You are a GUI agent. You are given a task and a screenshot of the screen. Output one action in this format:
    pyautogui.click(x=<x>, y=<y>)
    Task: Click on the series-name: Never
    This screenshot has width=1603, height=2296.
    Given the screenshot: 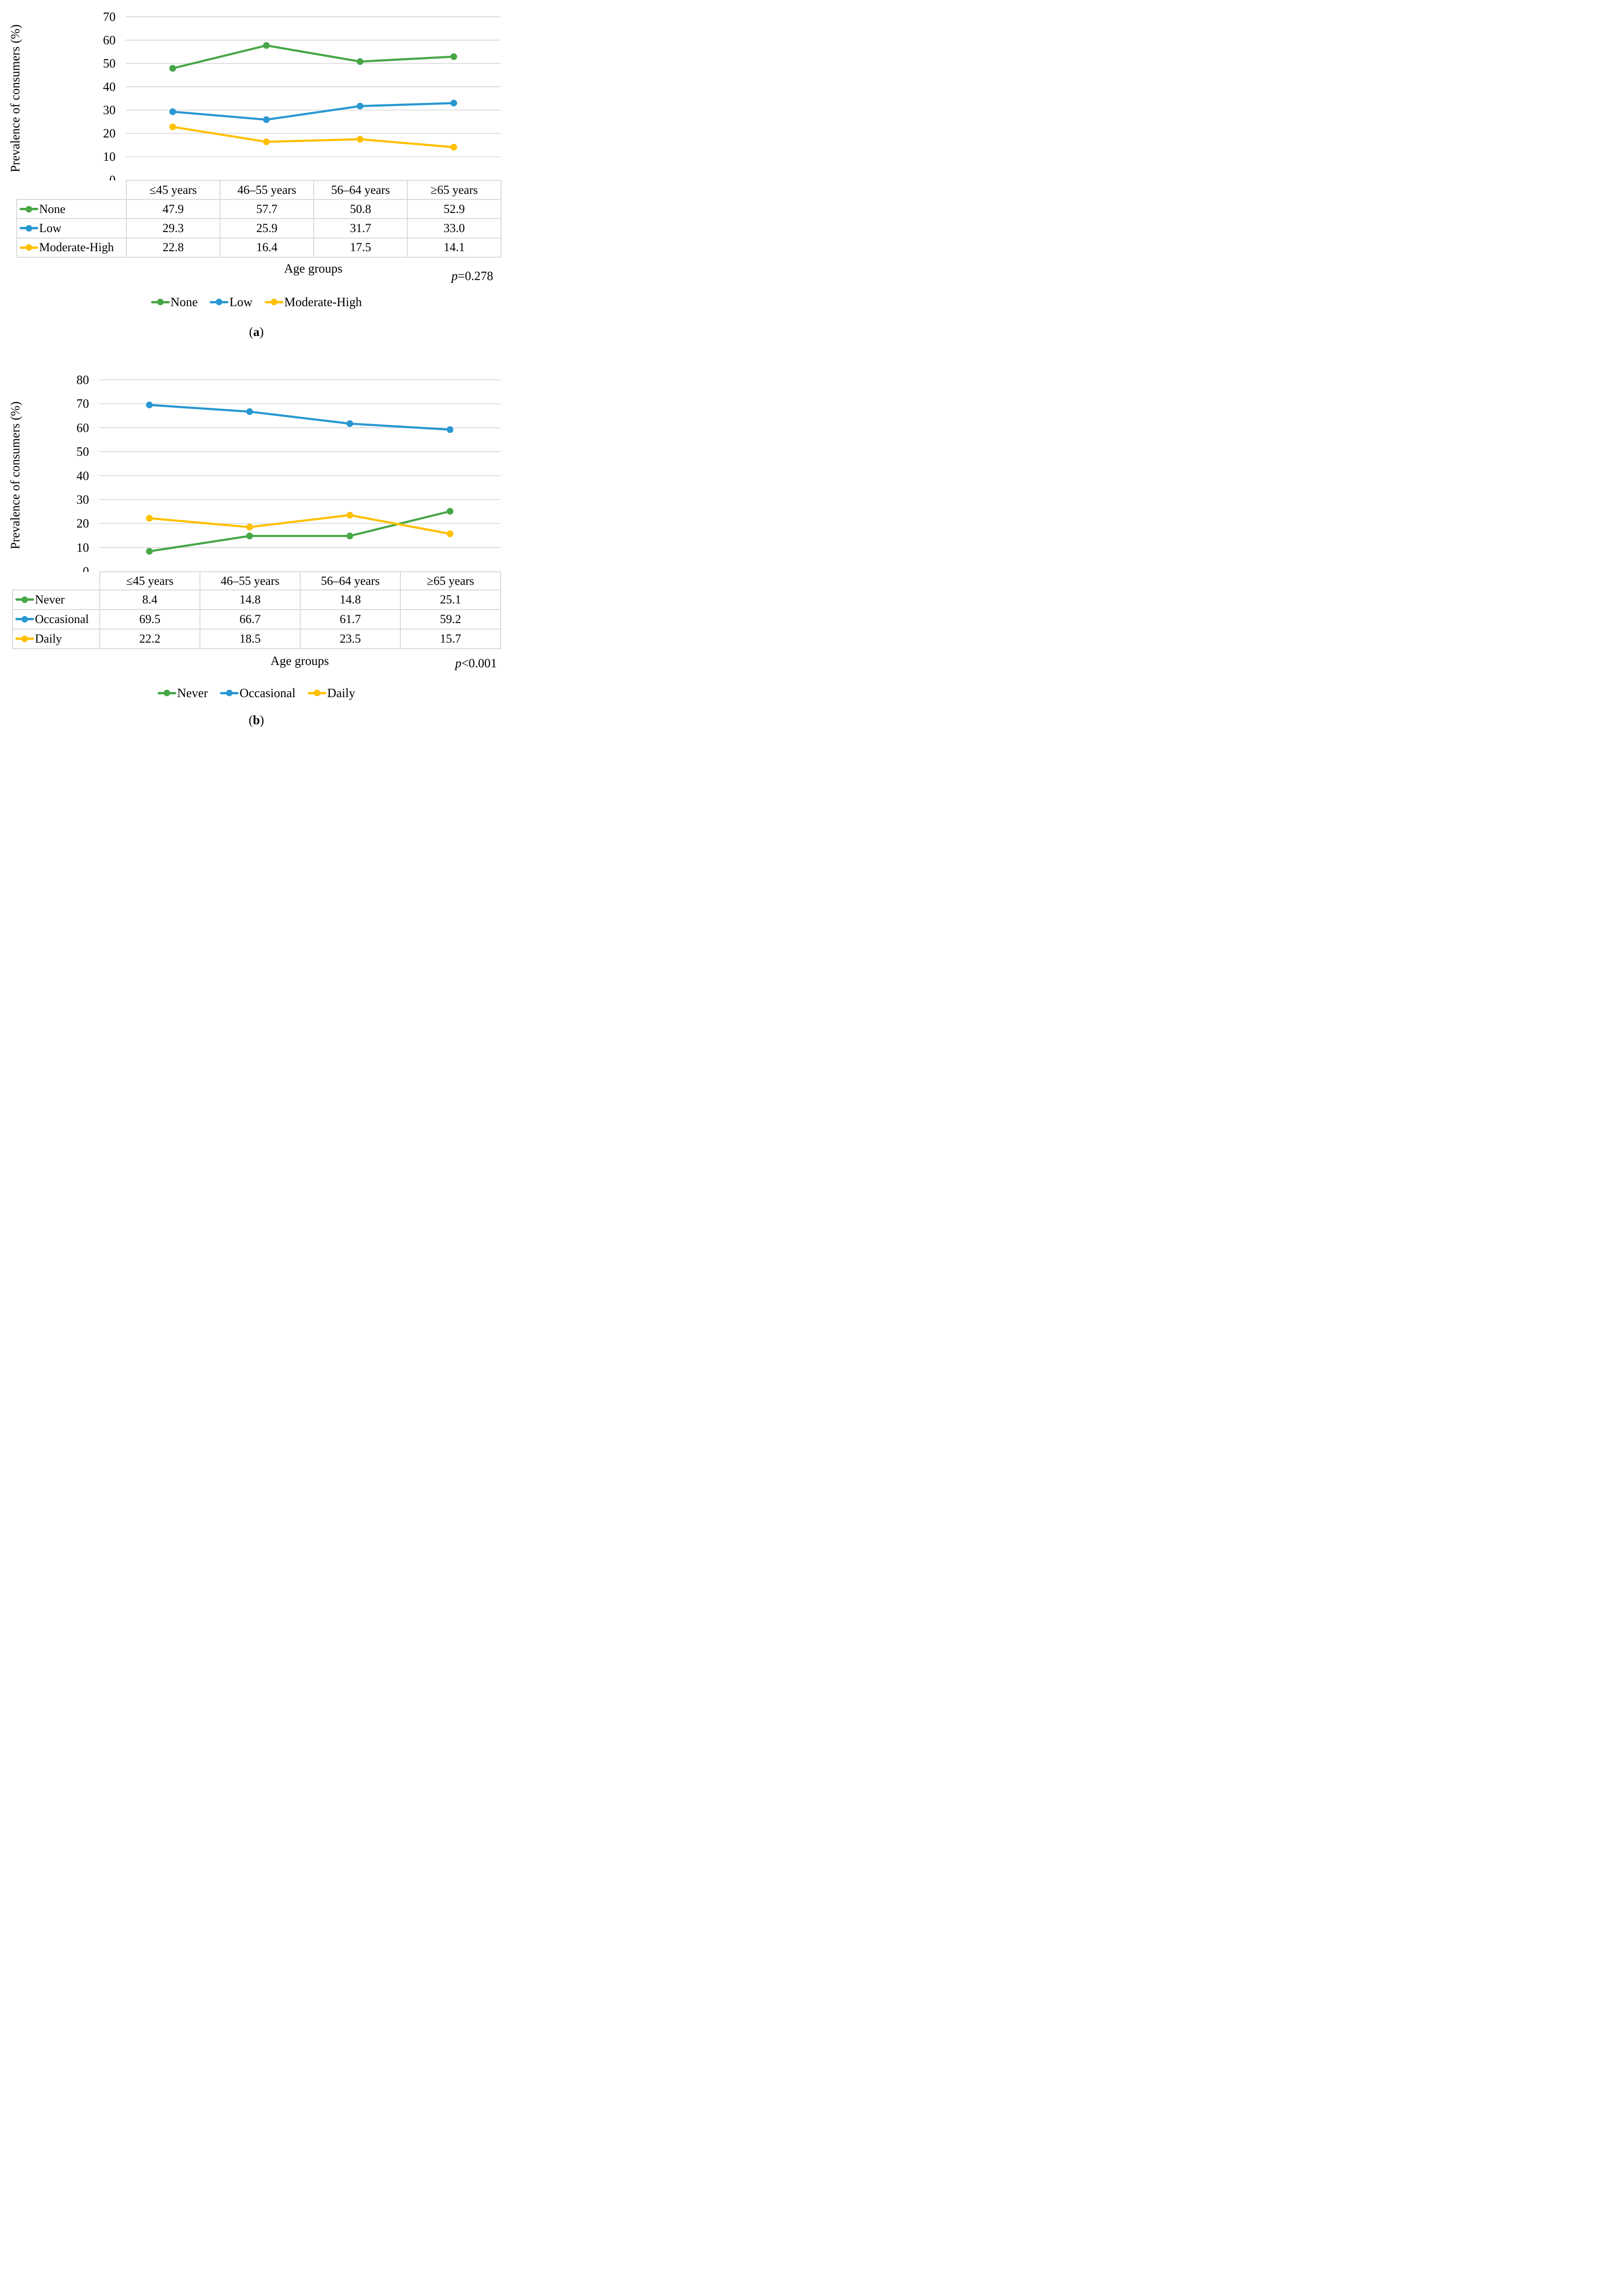 What is the action you would take?
    pyautogui.click(x=50, y=599)
    